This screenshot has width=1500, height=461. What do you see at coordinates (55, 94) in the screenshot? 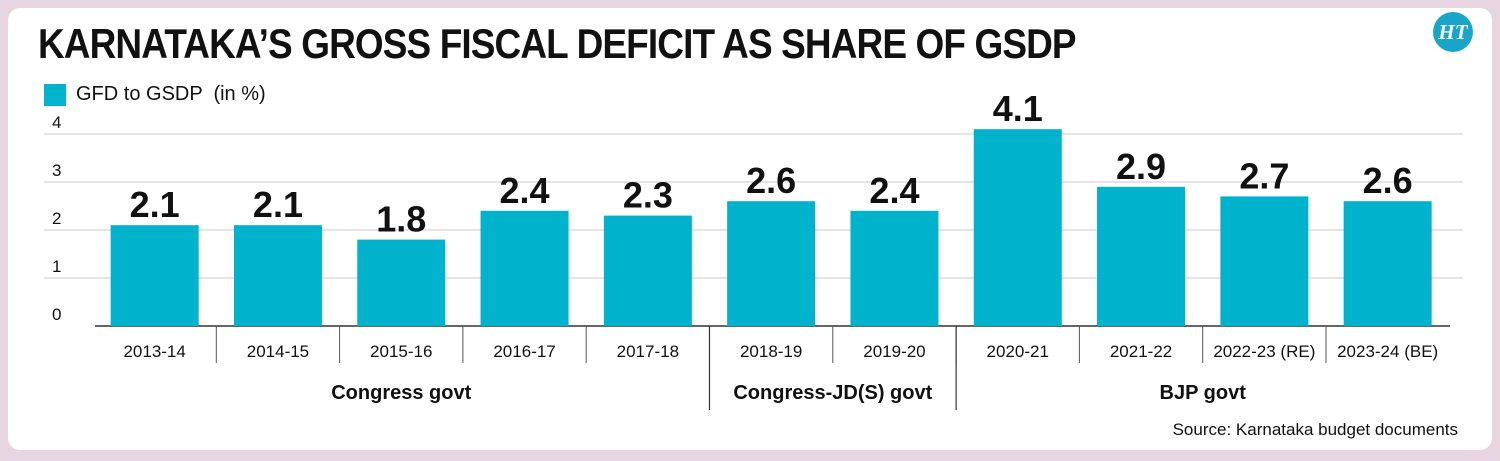
I see `legend-swatch` at bounding box center [55, 94].